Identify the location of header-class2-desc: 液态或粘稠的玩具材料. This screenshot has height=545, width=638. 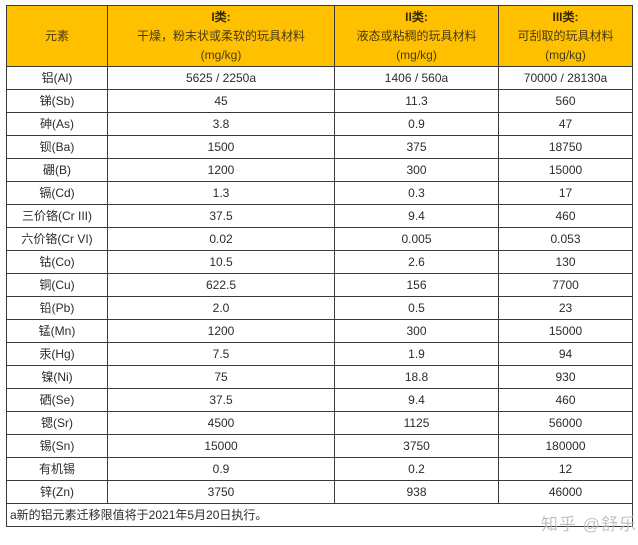
(416, 35).